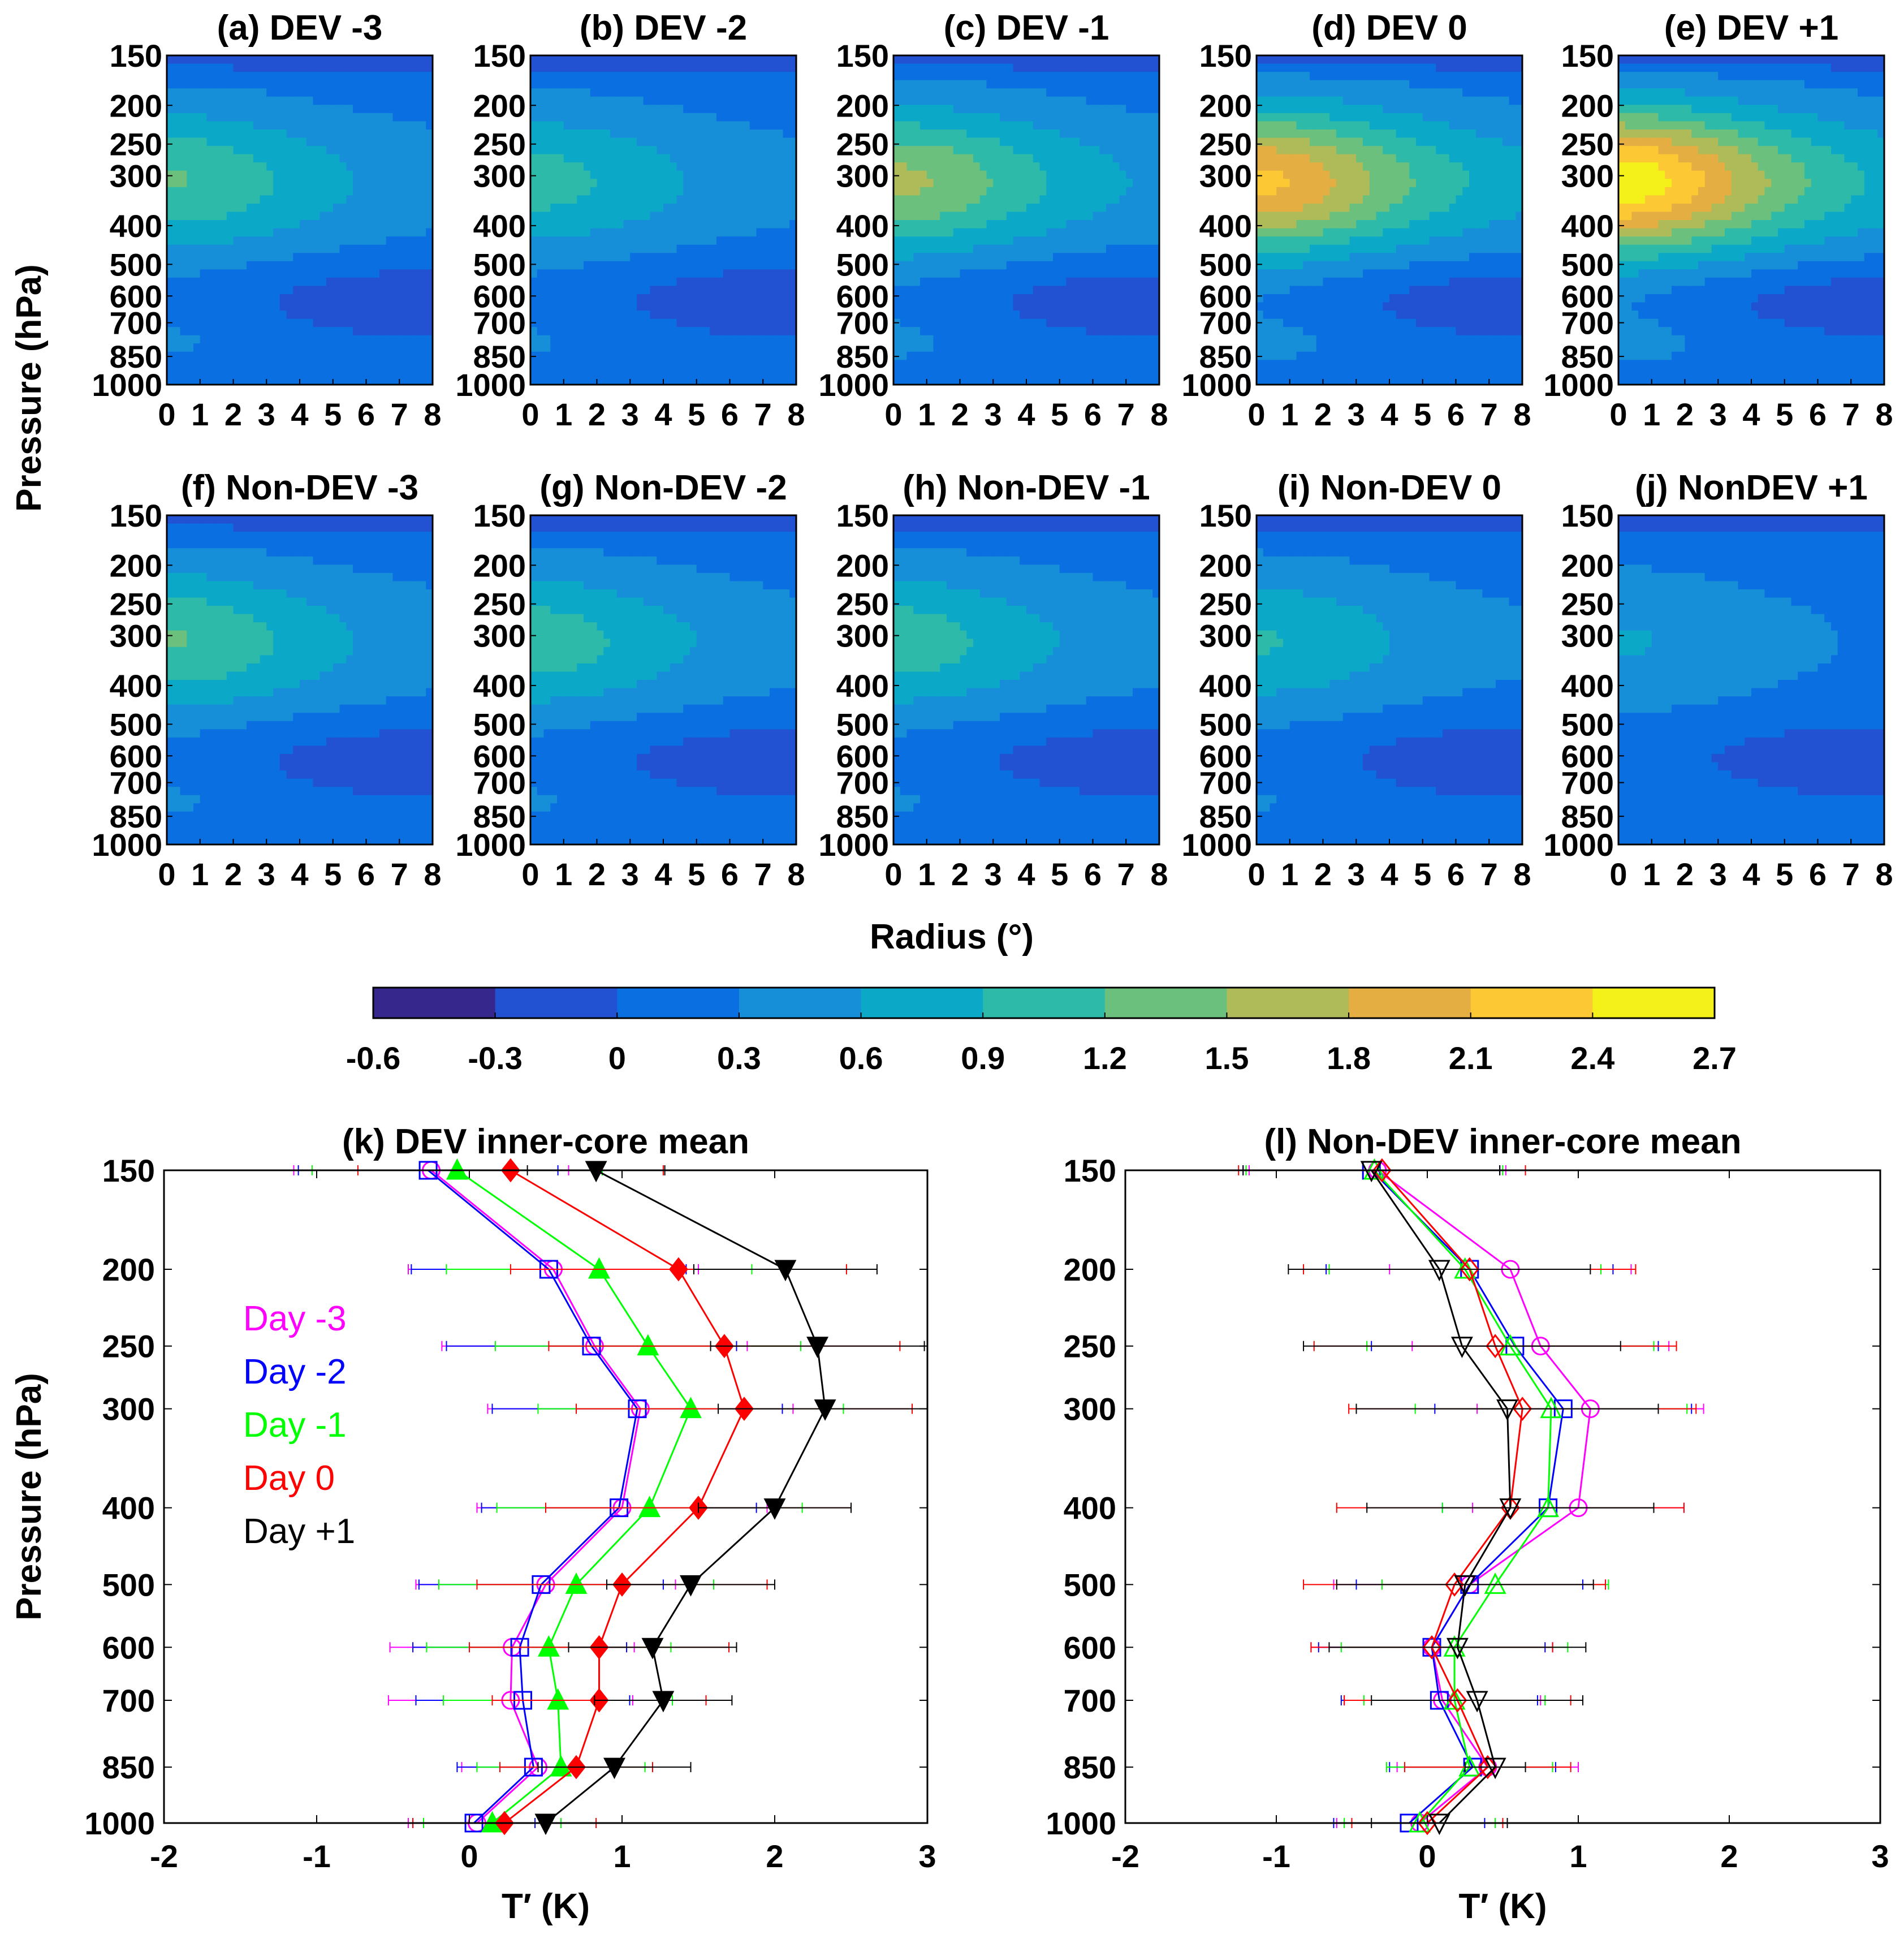 The height and width of the screenshot is (1939, 1904). What do you see at coordinates (136, 176) in the screenshot?
I see `y-tick-label: 300` at bounding box center [136, 176].